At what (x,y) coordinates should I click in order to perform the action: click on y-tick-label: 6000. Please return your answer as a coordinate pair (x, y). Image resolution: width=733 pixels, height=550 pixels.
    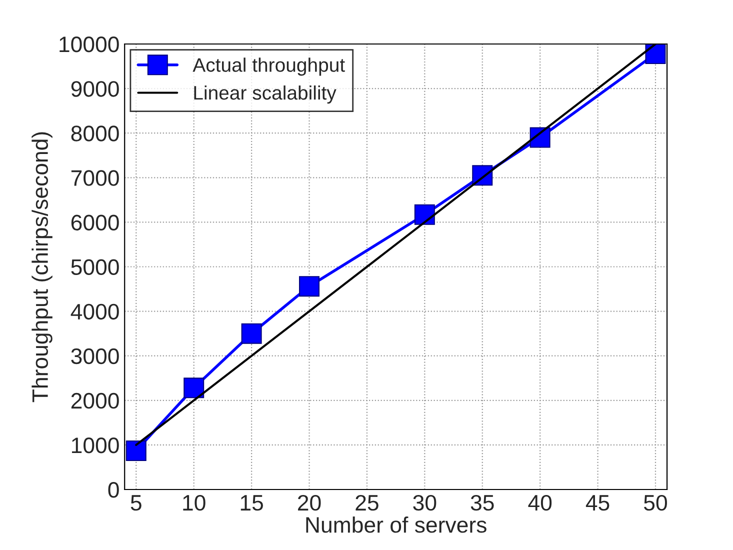
    Looking at the image, I should click on (95, 222).